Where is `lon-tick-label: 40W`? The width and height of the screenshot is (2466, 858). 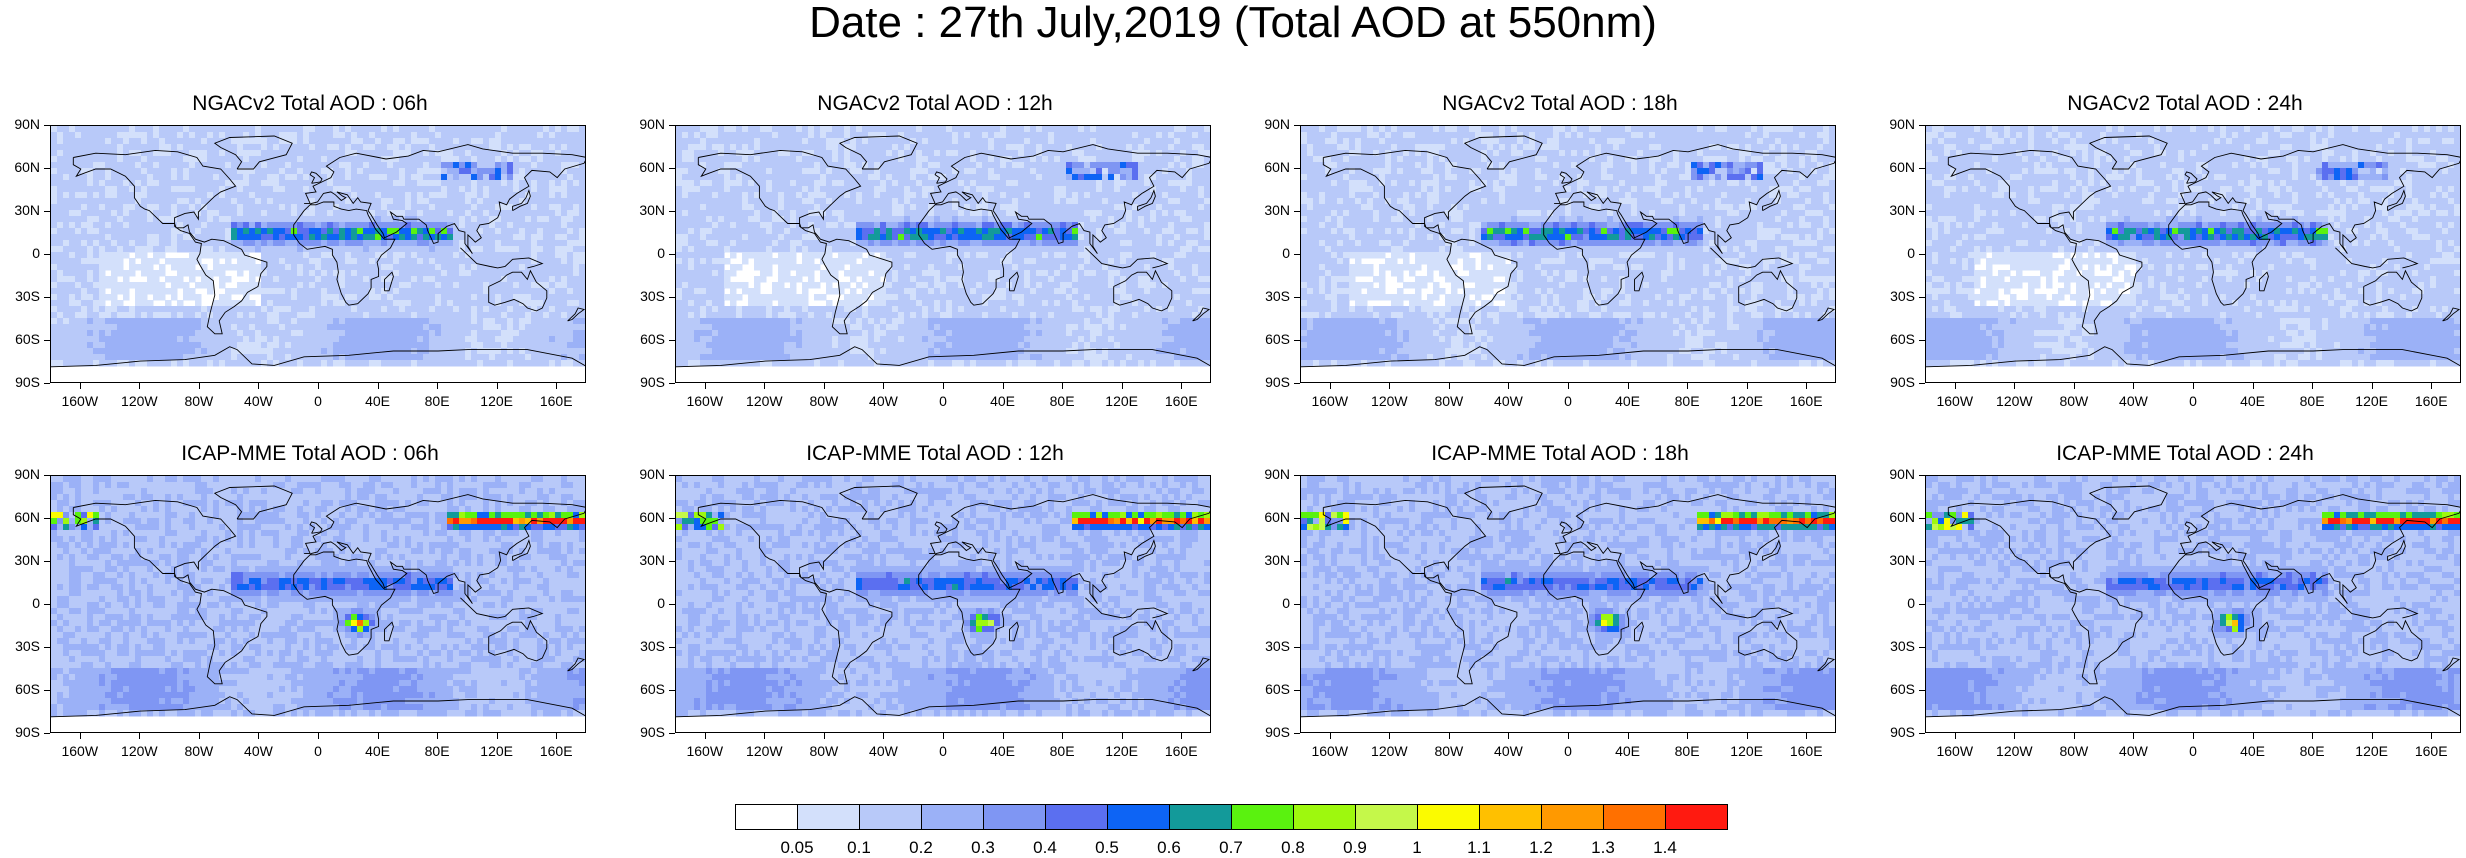
lon-tick-label: 40W is located at coordinates (1508, 751).